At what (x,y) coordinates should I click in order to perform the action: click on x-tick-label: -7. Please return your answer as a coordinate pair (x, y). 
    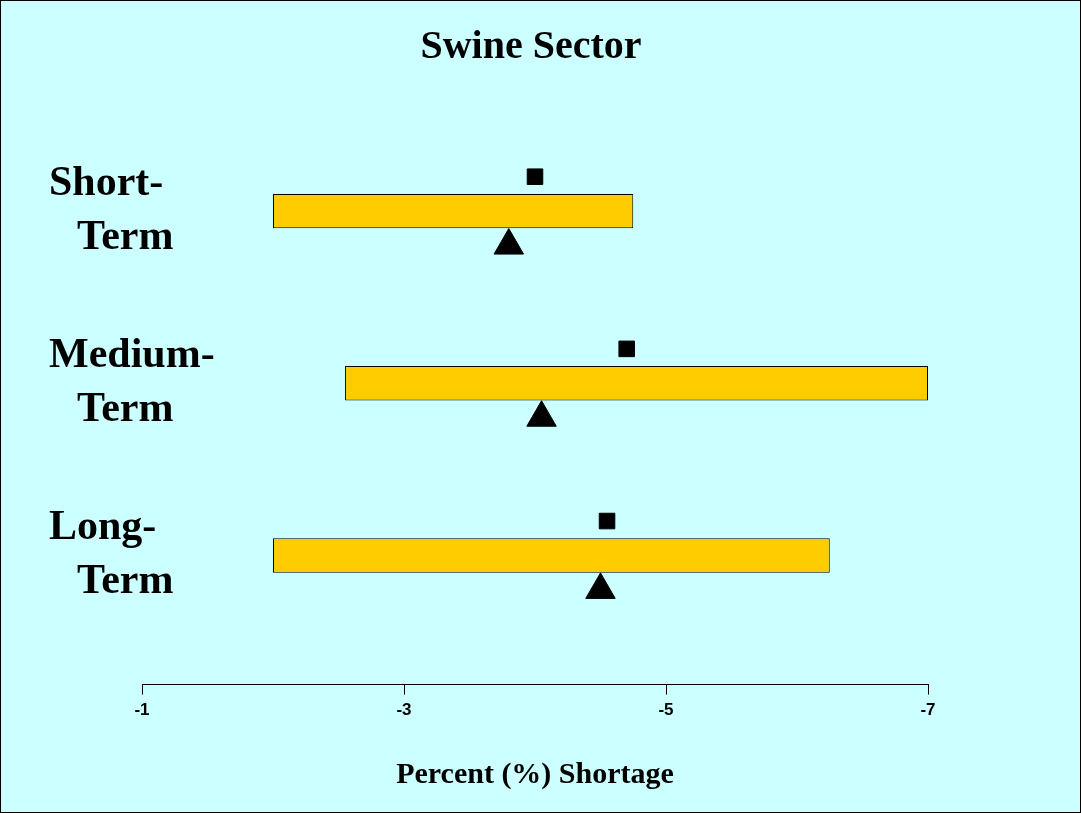
    Looking at the image, I should click on (928, 710).